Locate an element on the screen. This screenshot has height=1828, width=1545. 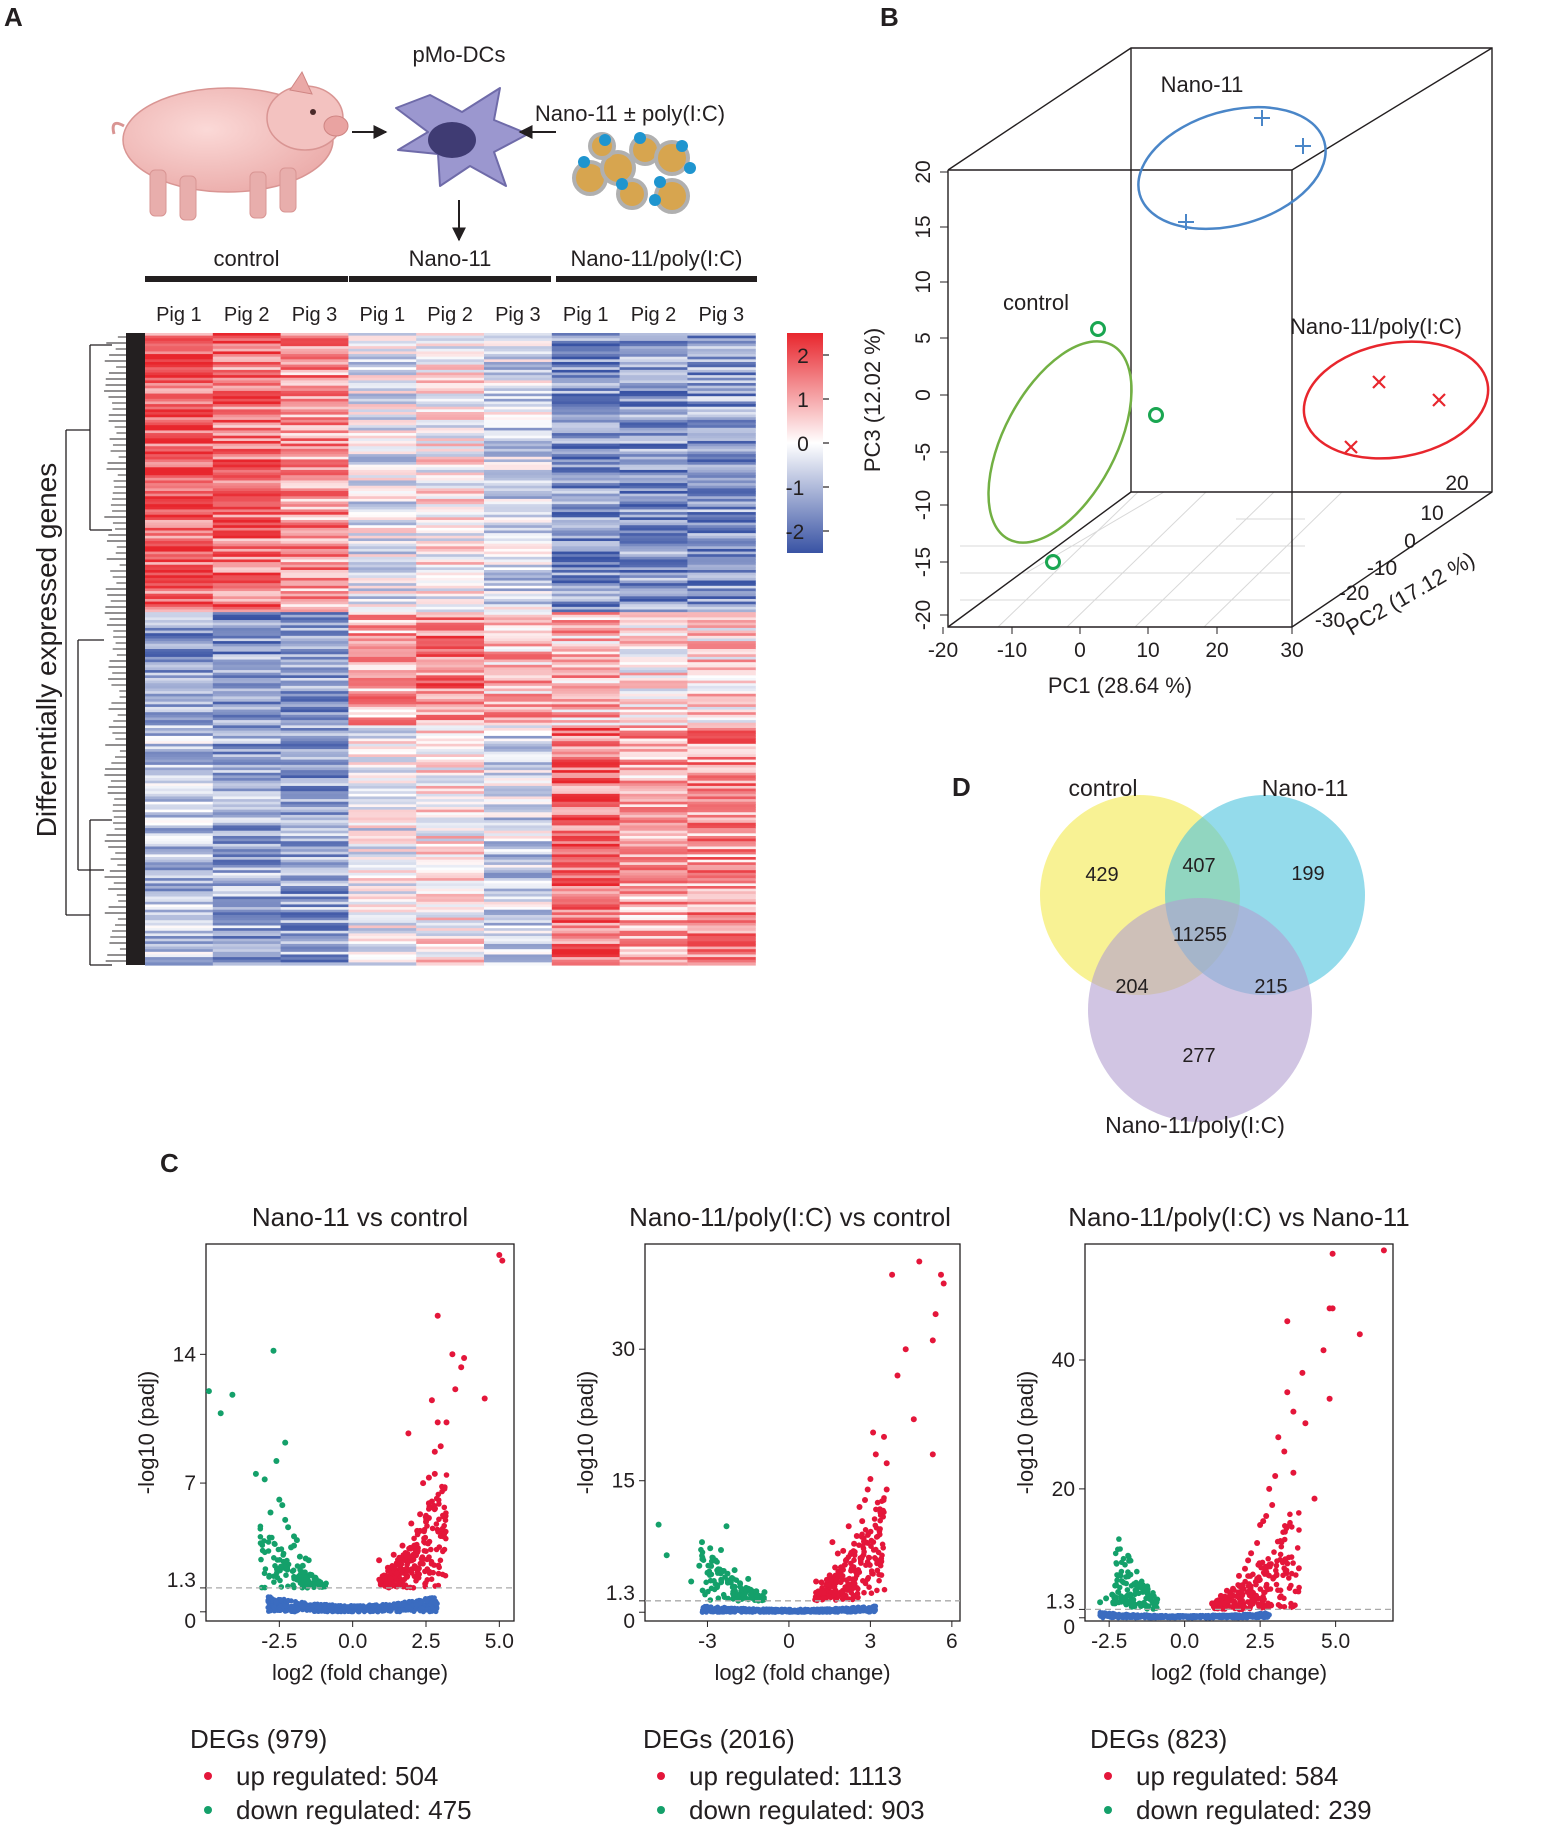
column-label: Pig 2 is located at coordinates (654, 315).